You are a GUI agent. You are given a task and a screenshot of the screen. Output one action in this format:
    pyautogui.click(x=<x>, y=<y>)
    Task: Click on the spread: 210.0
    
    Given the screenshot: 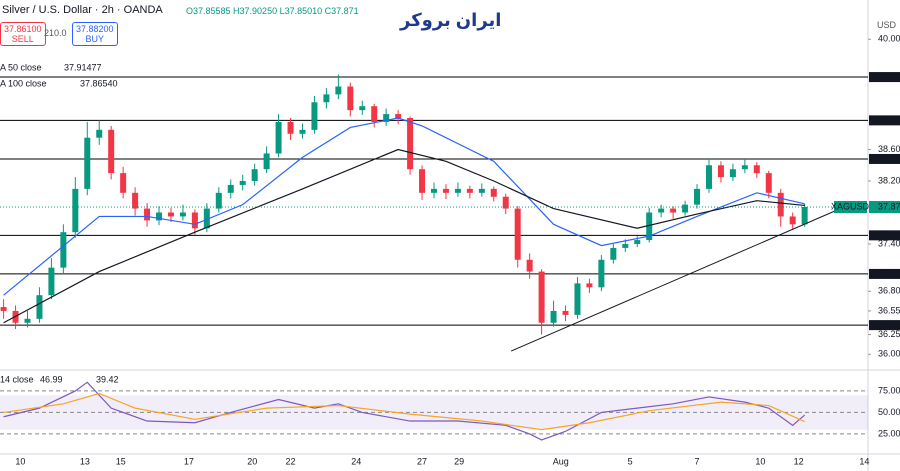 What is the action you would take?
    pyautogui.click(x=55, y=33)
    